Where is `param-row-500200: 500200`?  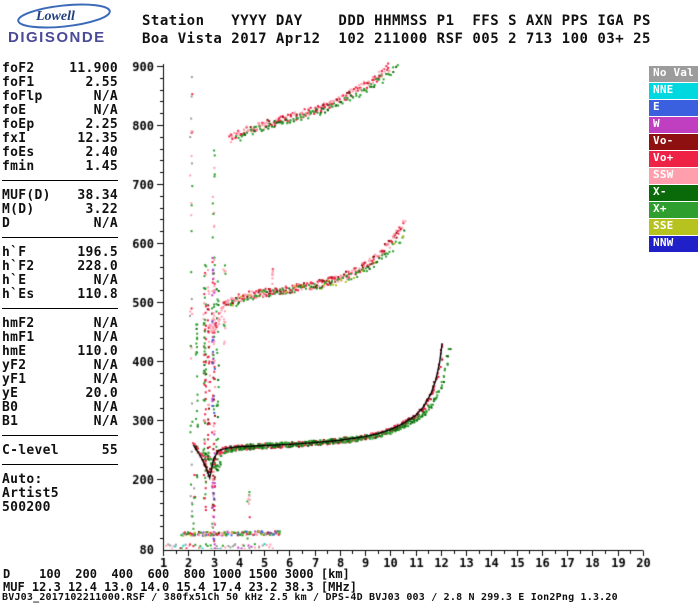 param-row-500200: 500200 is located at coordinates (60, 507).